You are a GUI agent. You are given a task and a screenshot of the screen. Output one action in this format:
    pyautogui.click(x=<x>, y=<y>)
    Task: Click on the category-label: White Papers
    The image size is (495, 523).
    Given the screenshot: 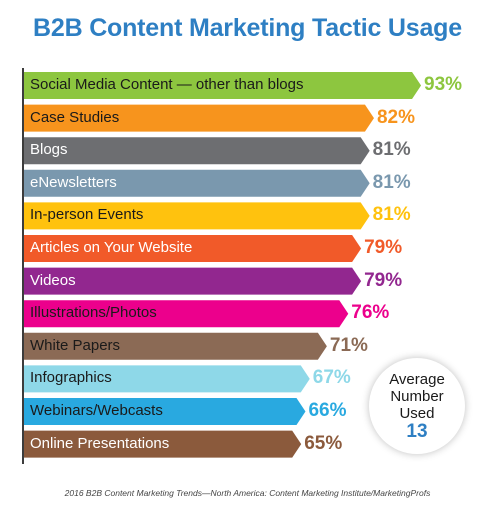 What is the action you would take?
    pyautogui.click(x=75, y=345)
    